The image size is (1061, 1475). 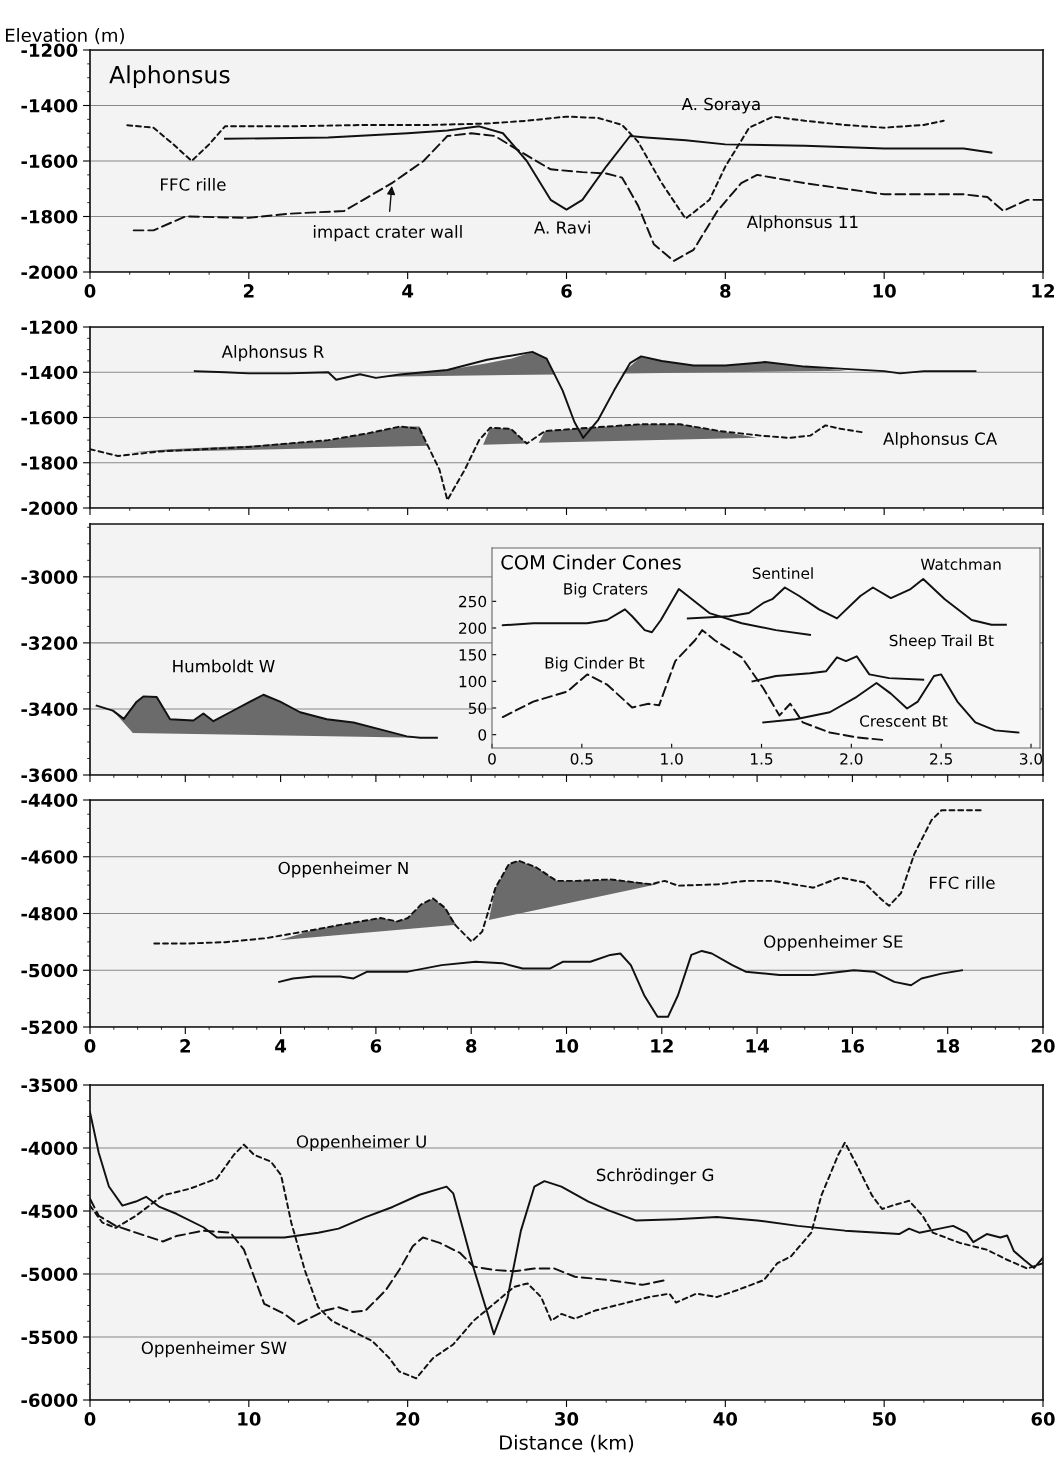 I want to click on y-tick-label: -4600, so click(x=49, y=857).